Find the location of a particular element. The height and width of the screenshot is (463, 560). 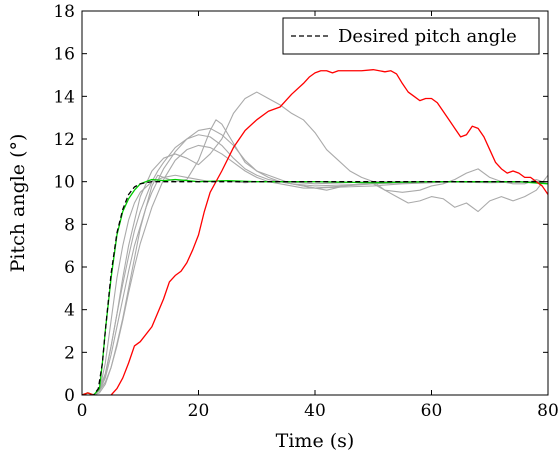

legend: Desired pitch angle is located at coordinates (411, 36).